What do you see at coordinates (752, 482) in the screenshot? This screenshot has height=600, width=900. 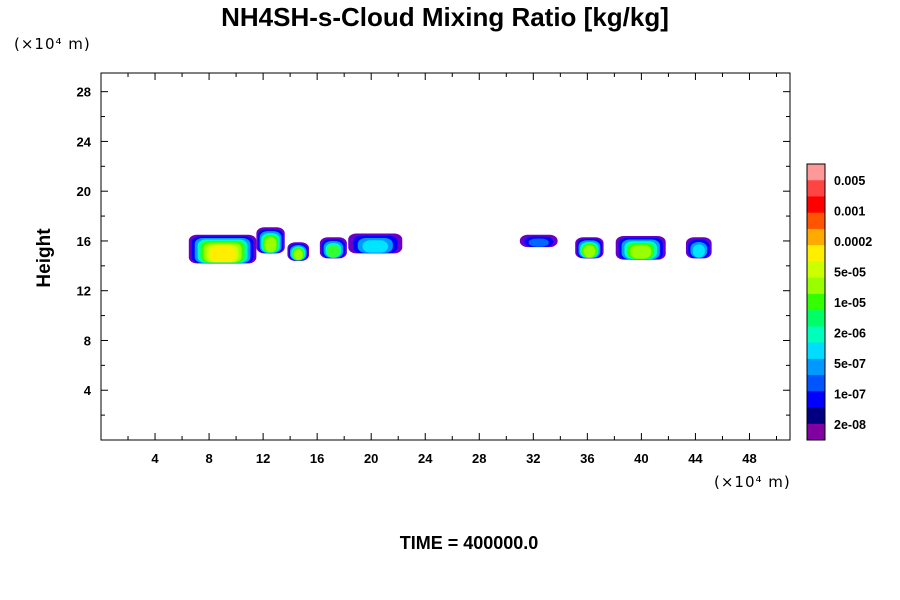 I see `x-unit-label: (×10⁴ m)` at bounding box center [752, 482].